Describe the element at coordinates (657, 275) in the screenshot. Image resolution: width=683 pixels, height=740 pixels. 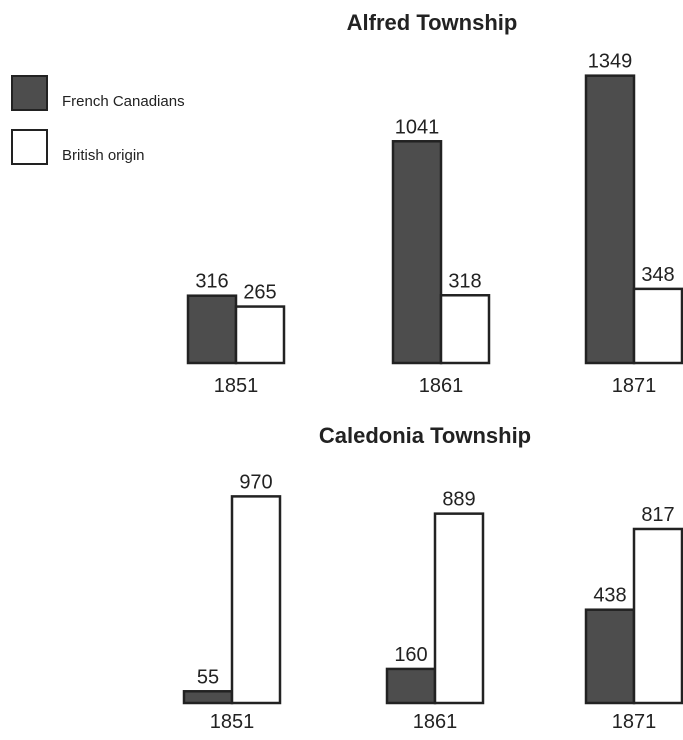
I see `value-label: 348` at that location.